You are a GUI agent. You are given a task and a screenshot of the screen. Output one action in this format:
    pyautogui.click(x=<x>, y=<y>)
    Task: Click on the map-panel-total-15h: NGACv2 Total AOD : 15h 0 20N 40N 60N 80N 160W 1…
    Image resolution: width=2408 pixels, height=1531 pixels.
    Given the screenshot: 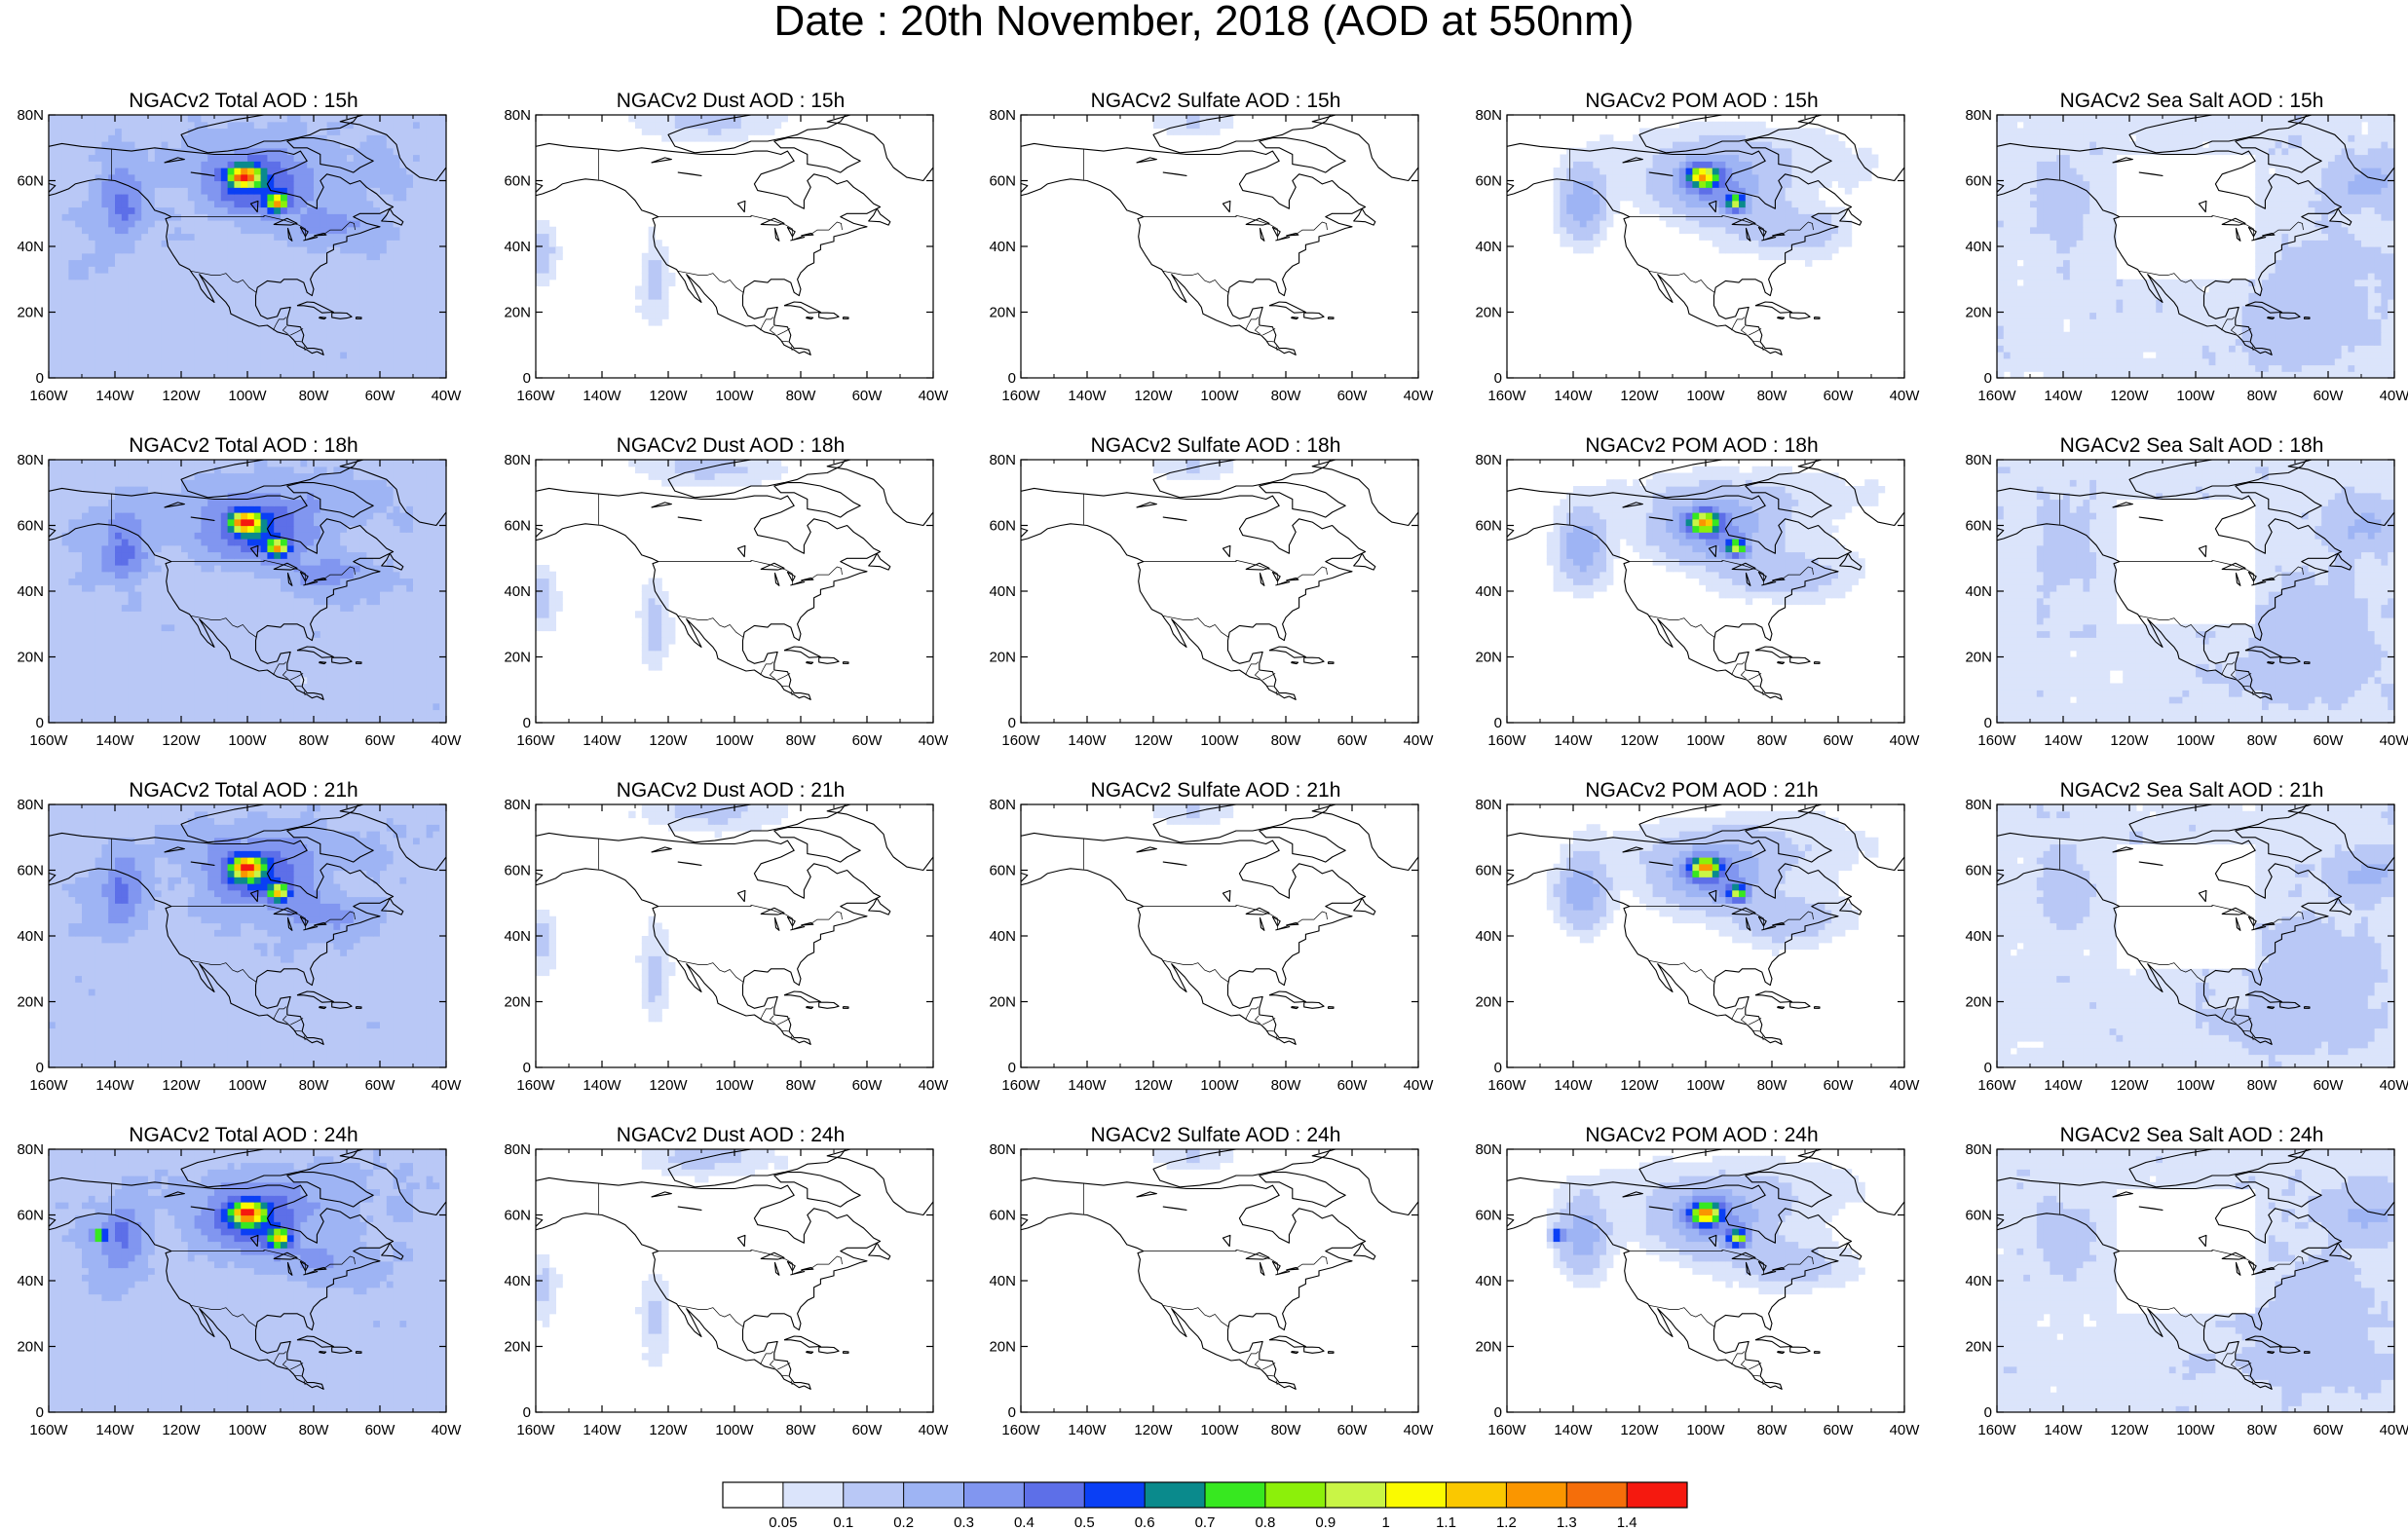 What is the action you would take?
    pyautogui.click(x=243, y=260)
    